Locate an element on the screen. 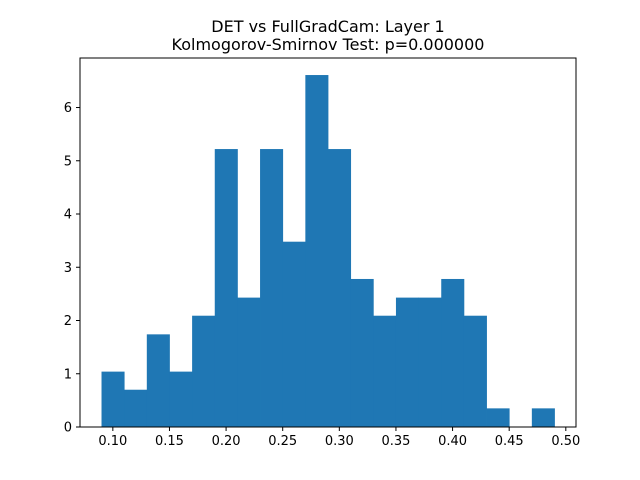 The image size is (640, 480). y-tick-label: 3 is located at coordinates (68, 268).